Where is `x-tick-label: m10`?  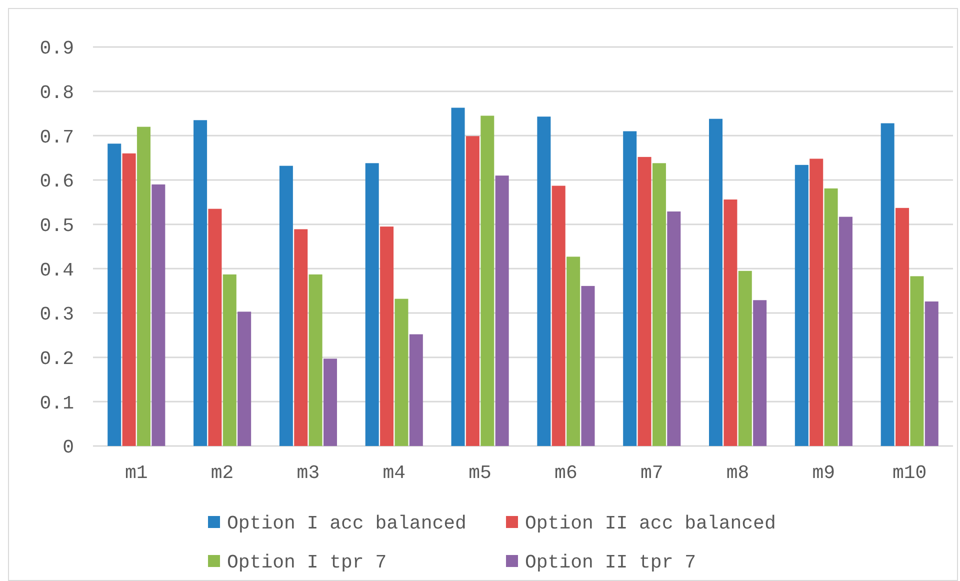 x-tick-label: m10 is located at coordinates (909, 473).